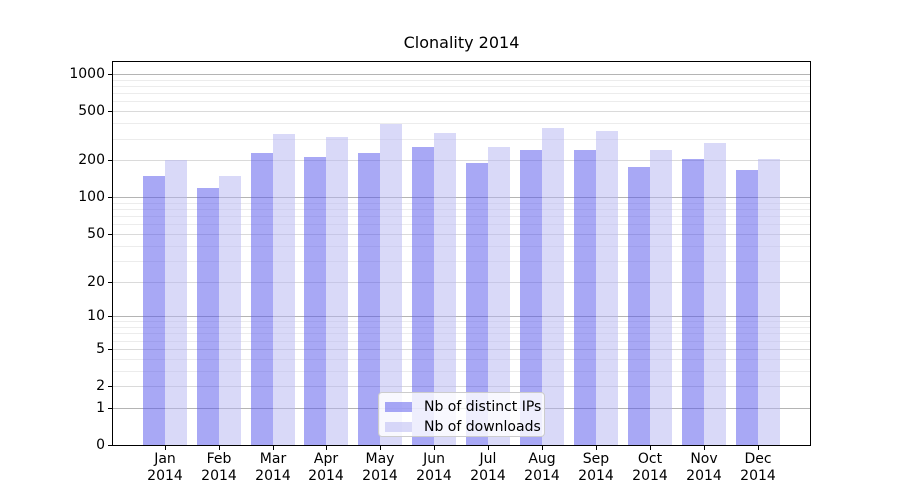 The width and height of the screenshot is (900, 500). I want to click on x-tick-month: Jun, so click(434, 459).